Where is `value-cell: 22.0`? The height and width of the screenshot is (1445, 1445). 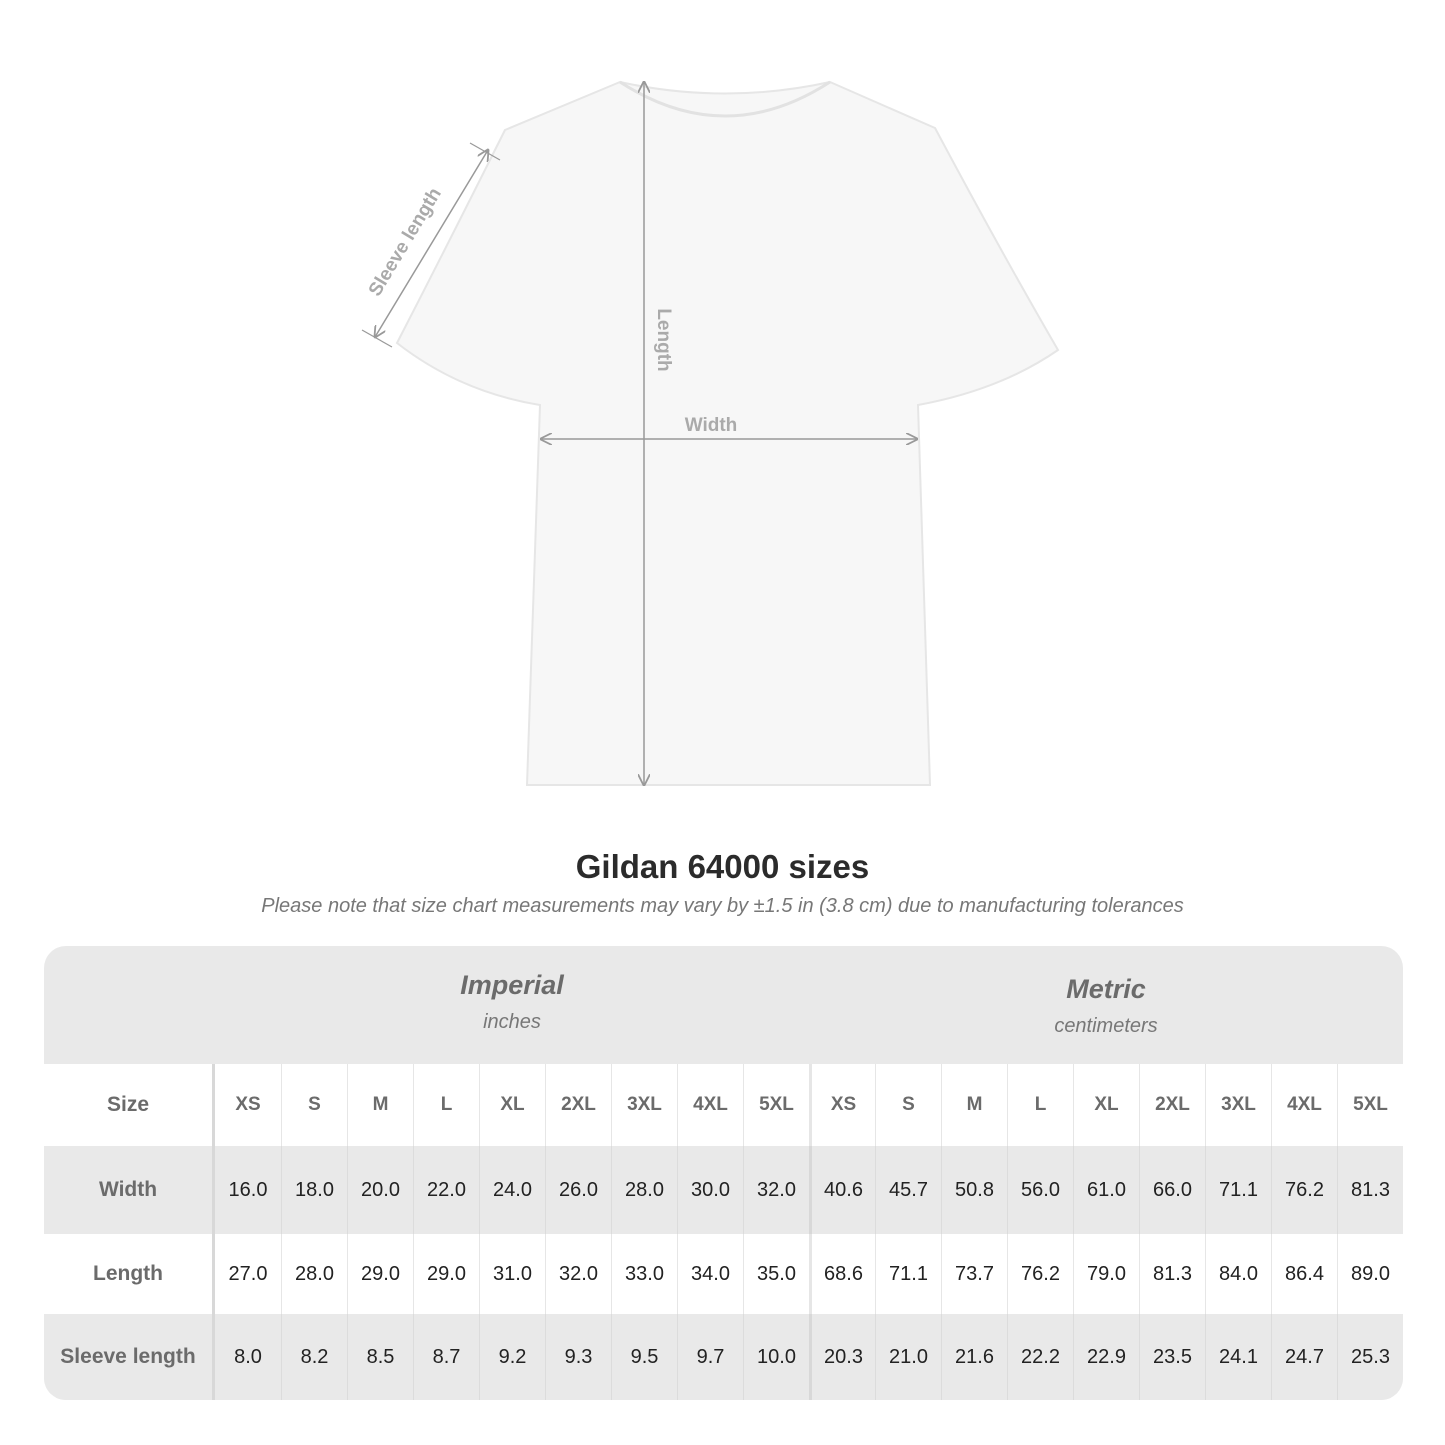
value-cell: 22.0 is located at coordinates (446, 1190).